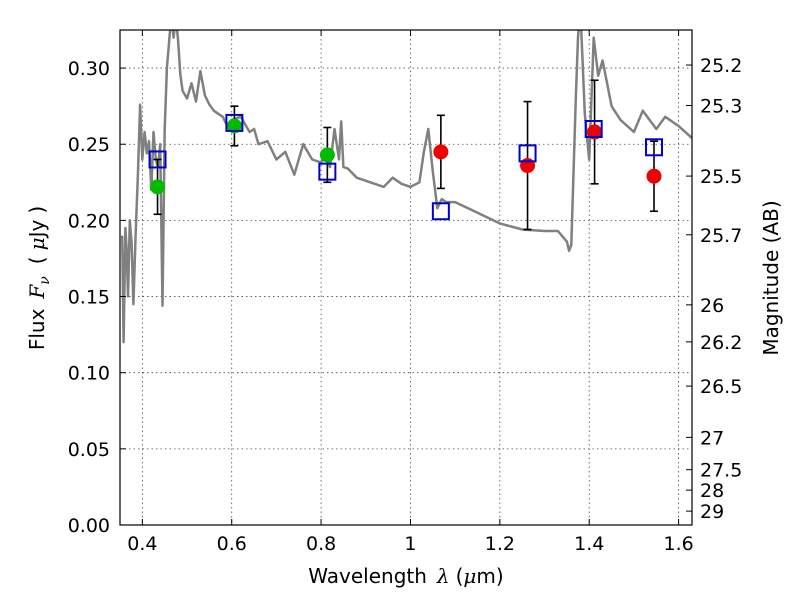  I want to click on mag-tick-label: 25.3, so click(721, 107).